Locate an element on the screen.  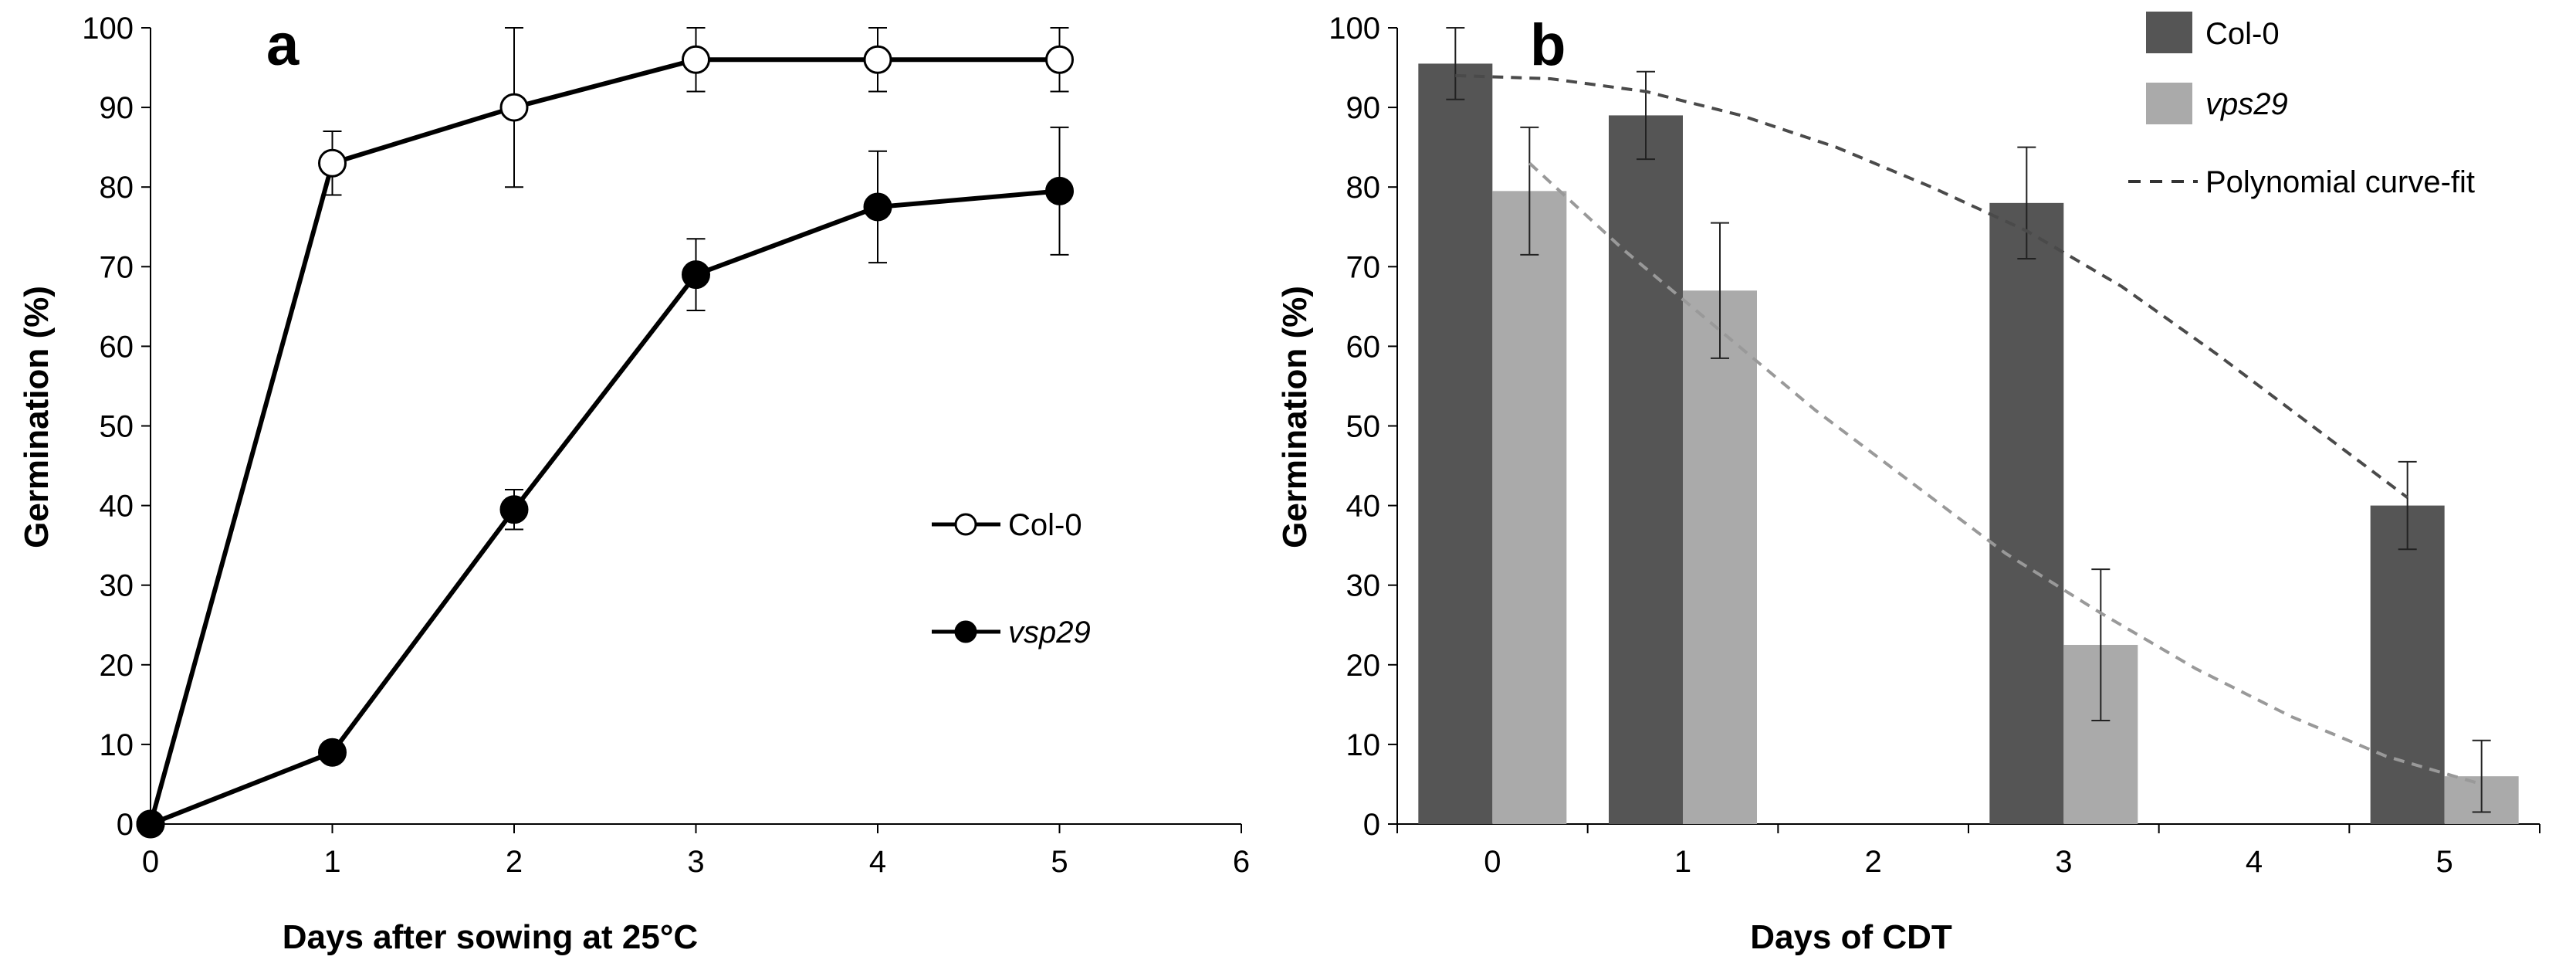
legend-swatch-col0 is located at coordinates (2169, 32).